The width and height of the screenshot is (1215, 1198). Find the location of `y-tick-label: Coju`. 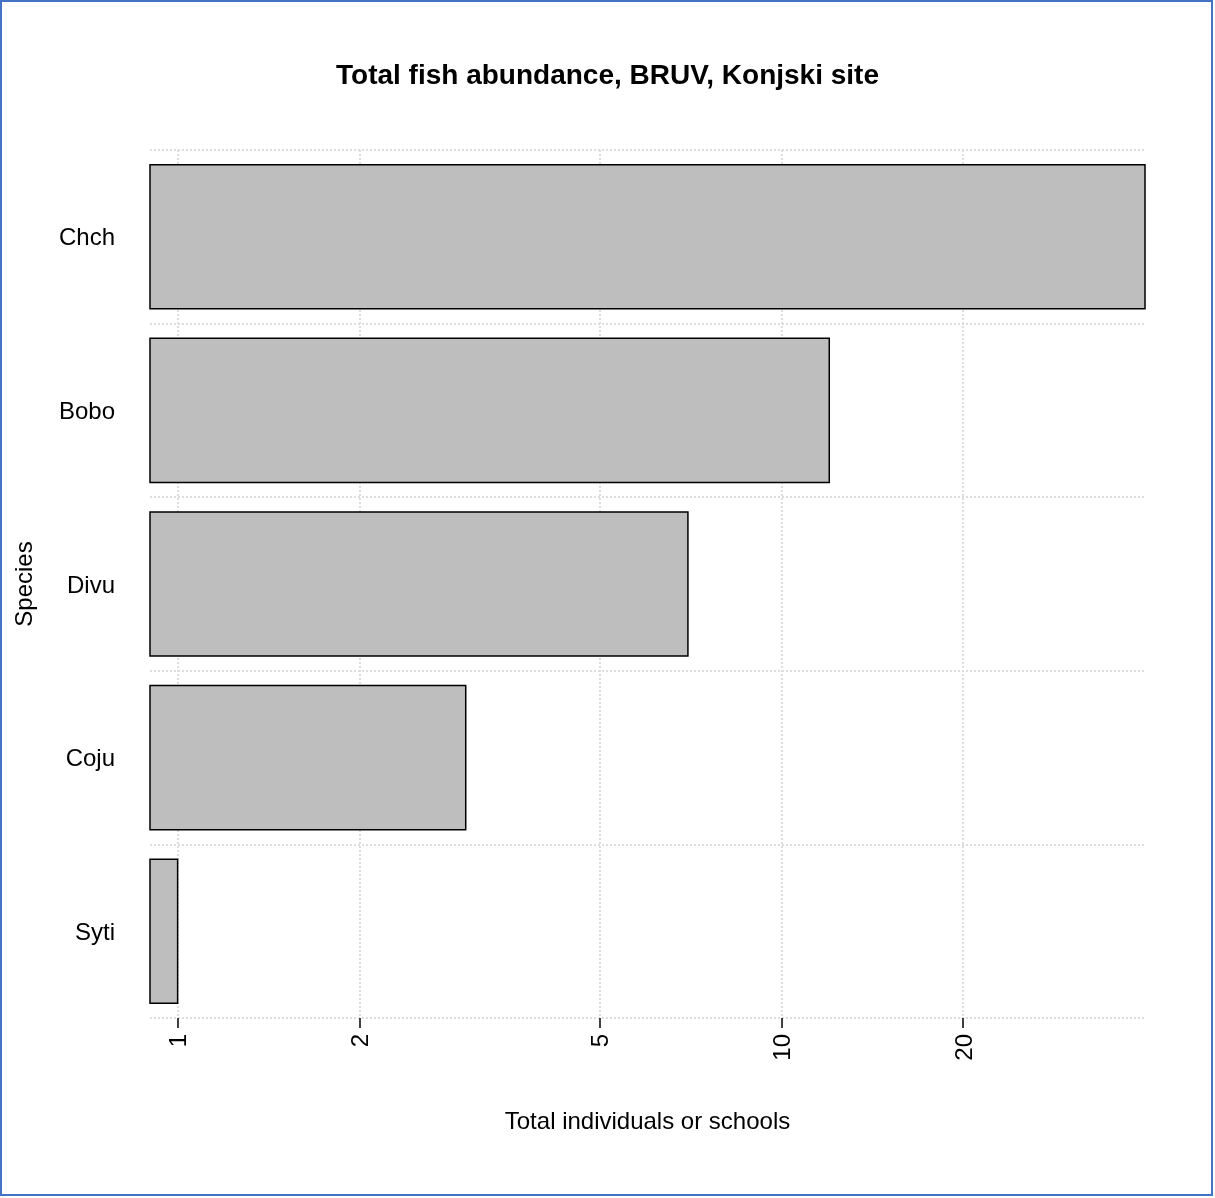

y-tick-label: Coju is located at coordinates (90, 758).